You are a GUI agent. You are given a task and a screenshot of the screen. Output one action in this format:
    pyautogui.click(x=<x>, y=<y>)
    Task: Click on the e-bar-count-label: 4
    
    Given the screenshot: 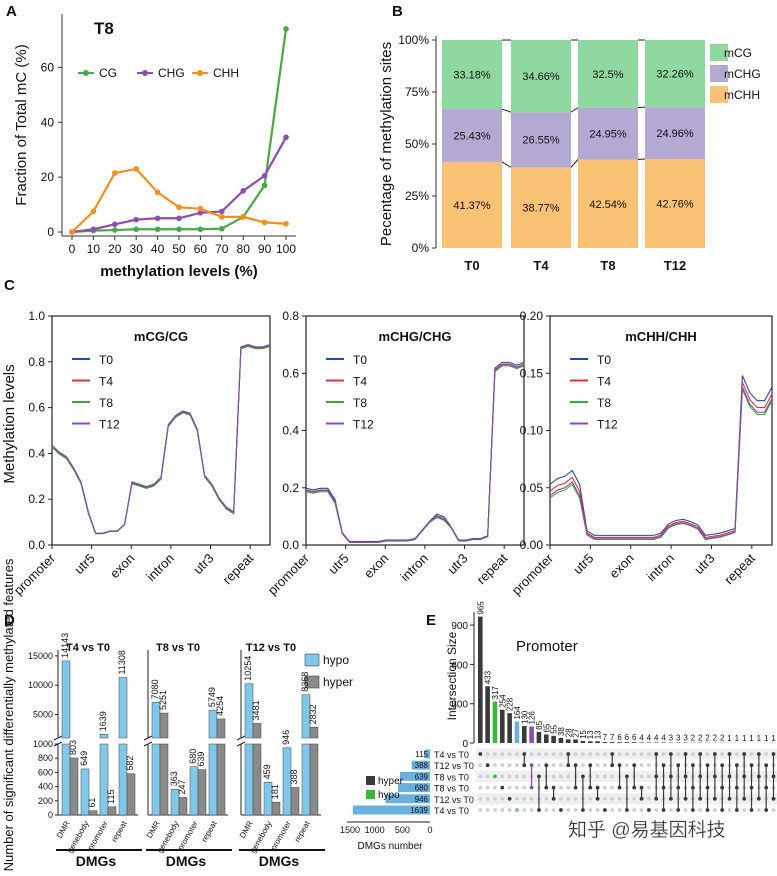 What is the action you would take?
    pyautogui.click(x=663, y=737)
    